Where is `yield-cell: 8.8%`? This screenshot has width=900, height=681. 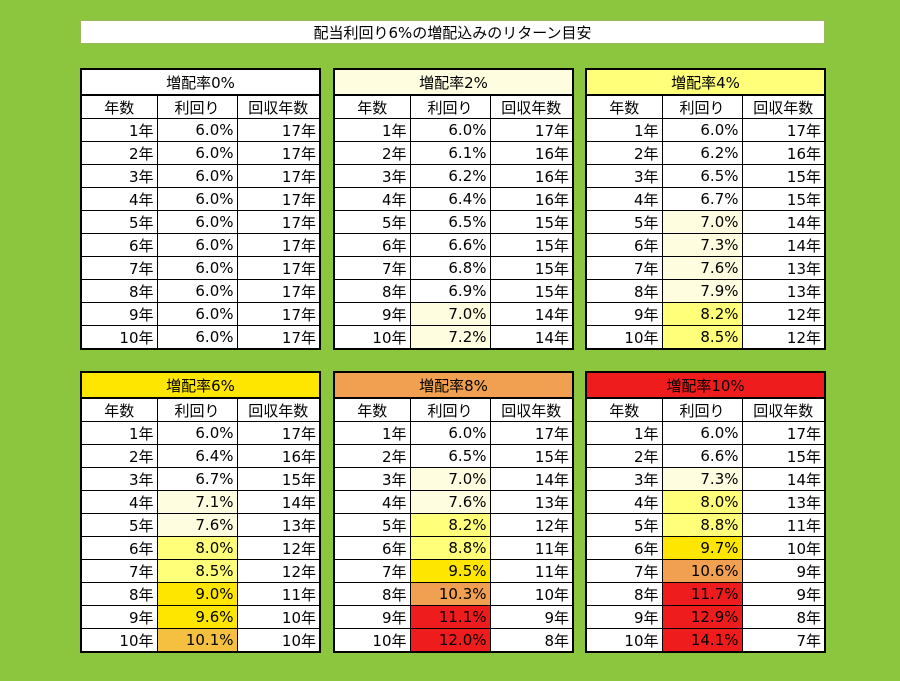 yield-cell: 8.8% is located at coordinates (701, 525).